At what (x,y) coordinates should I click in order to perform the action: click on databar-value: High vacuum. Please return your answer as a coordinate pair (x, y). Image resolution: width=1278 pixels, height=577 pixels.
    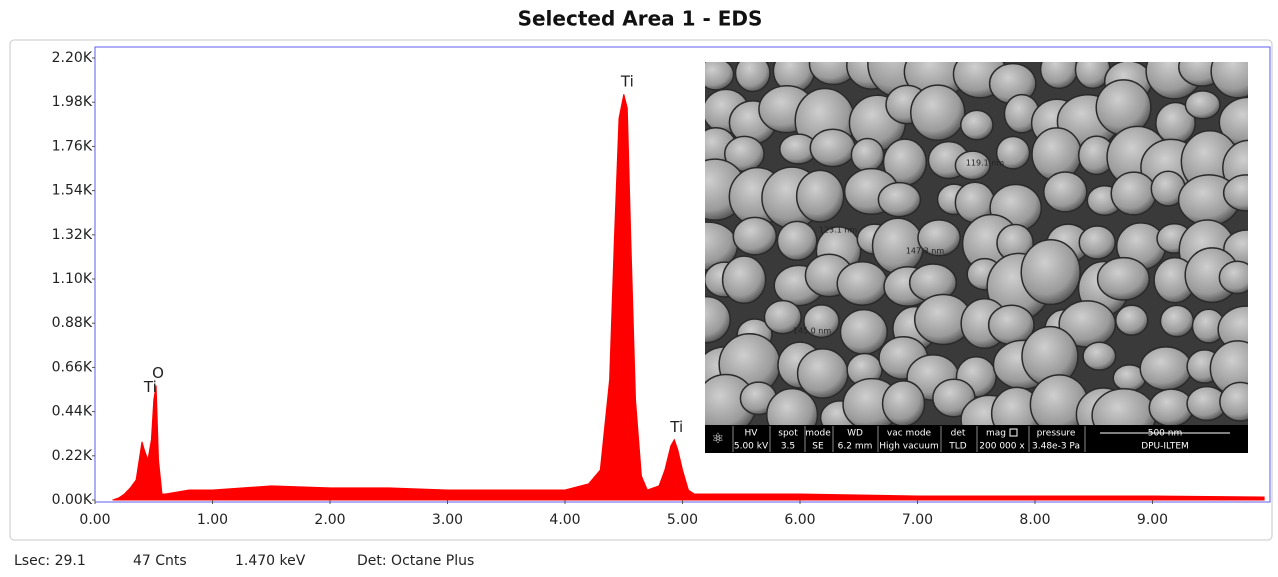
    Looking at the image, I should click on (909, 447).